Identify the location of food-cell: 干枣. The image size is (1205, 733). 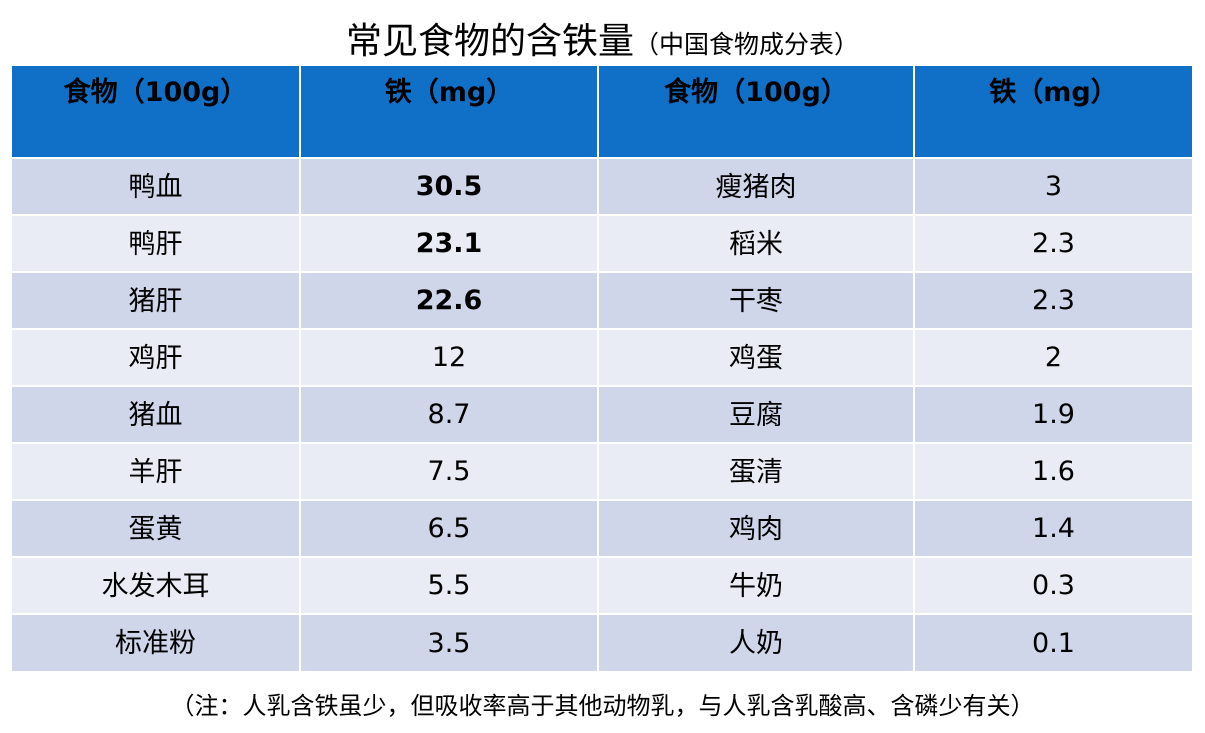
(756, 300).